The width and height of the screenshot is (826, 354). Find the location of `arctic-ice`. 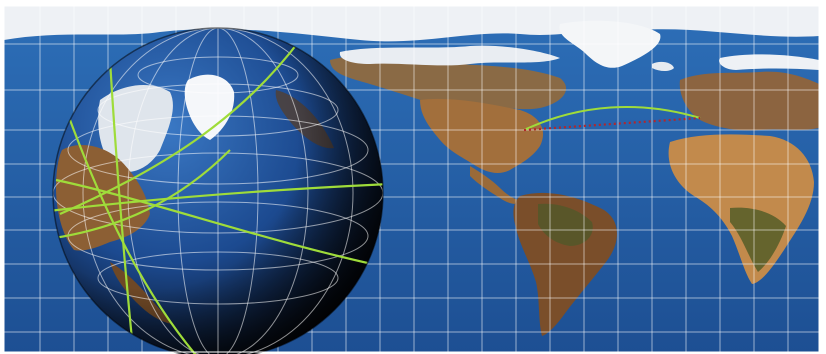

arctic-ice is located at coordinates (411, 24).